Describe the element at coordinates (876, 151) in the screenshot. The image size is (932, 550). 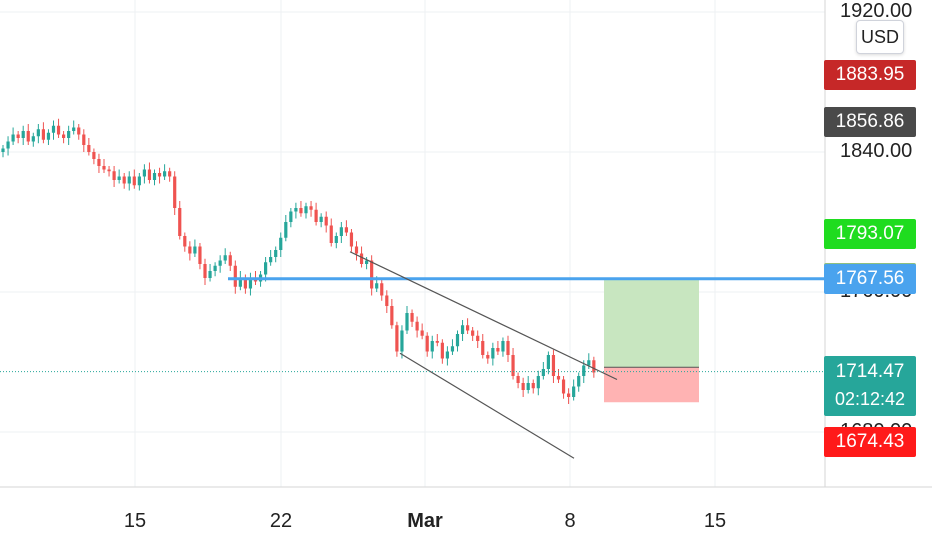
I see `price-tick-label: 1840.00` at that location.